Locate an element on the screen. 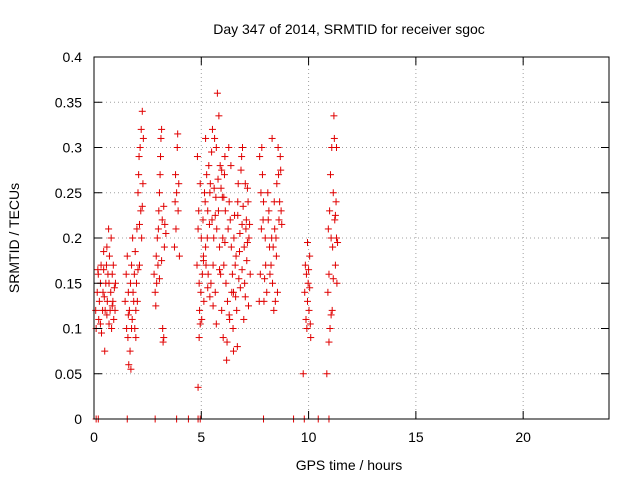 The width and height of the screenshot is (640, 480). y-tick-label: 0.35 is located at coordinates (68, 102).